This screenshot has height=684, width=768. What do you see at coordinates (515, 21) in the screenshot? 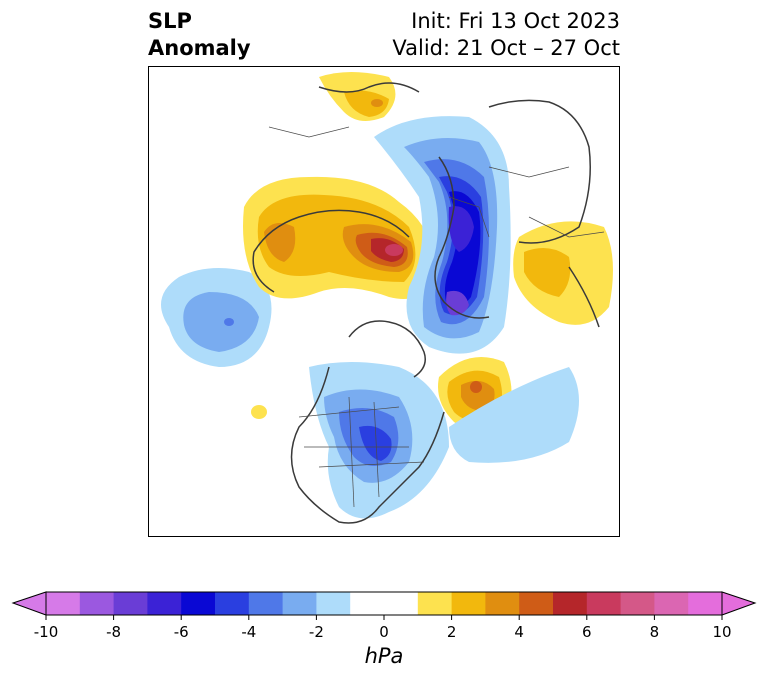
I see `init-date: Init: Fri 13 Oct 2023` at bounding box center [515, 21].